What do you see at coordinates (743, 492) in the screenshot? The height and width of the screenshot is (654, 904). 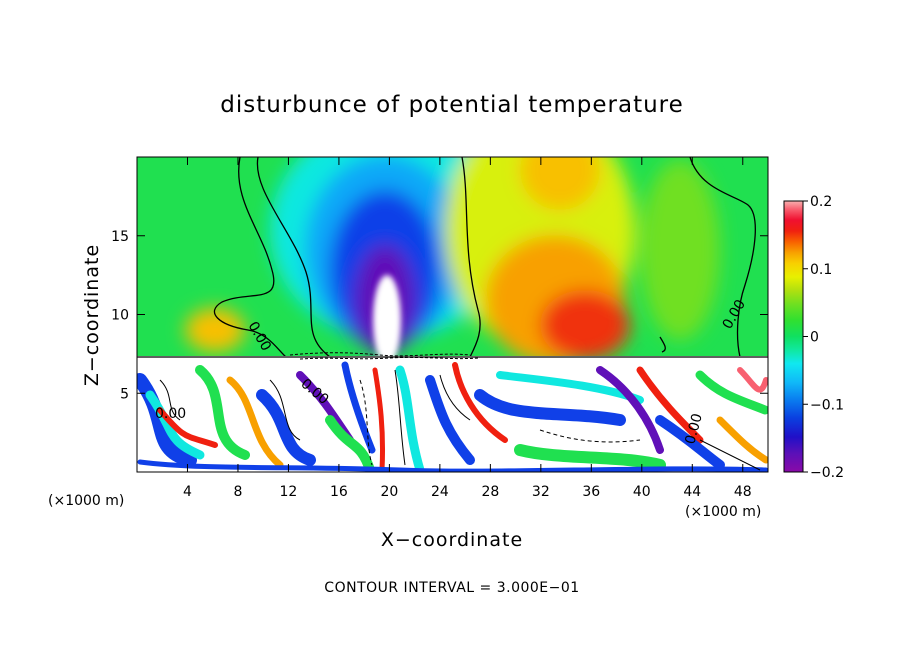 I see `x-tick-label: 48` at bounding box center [743, 492].